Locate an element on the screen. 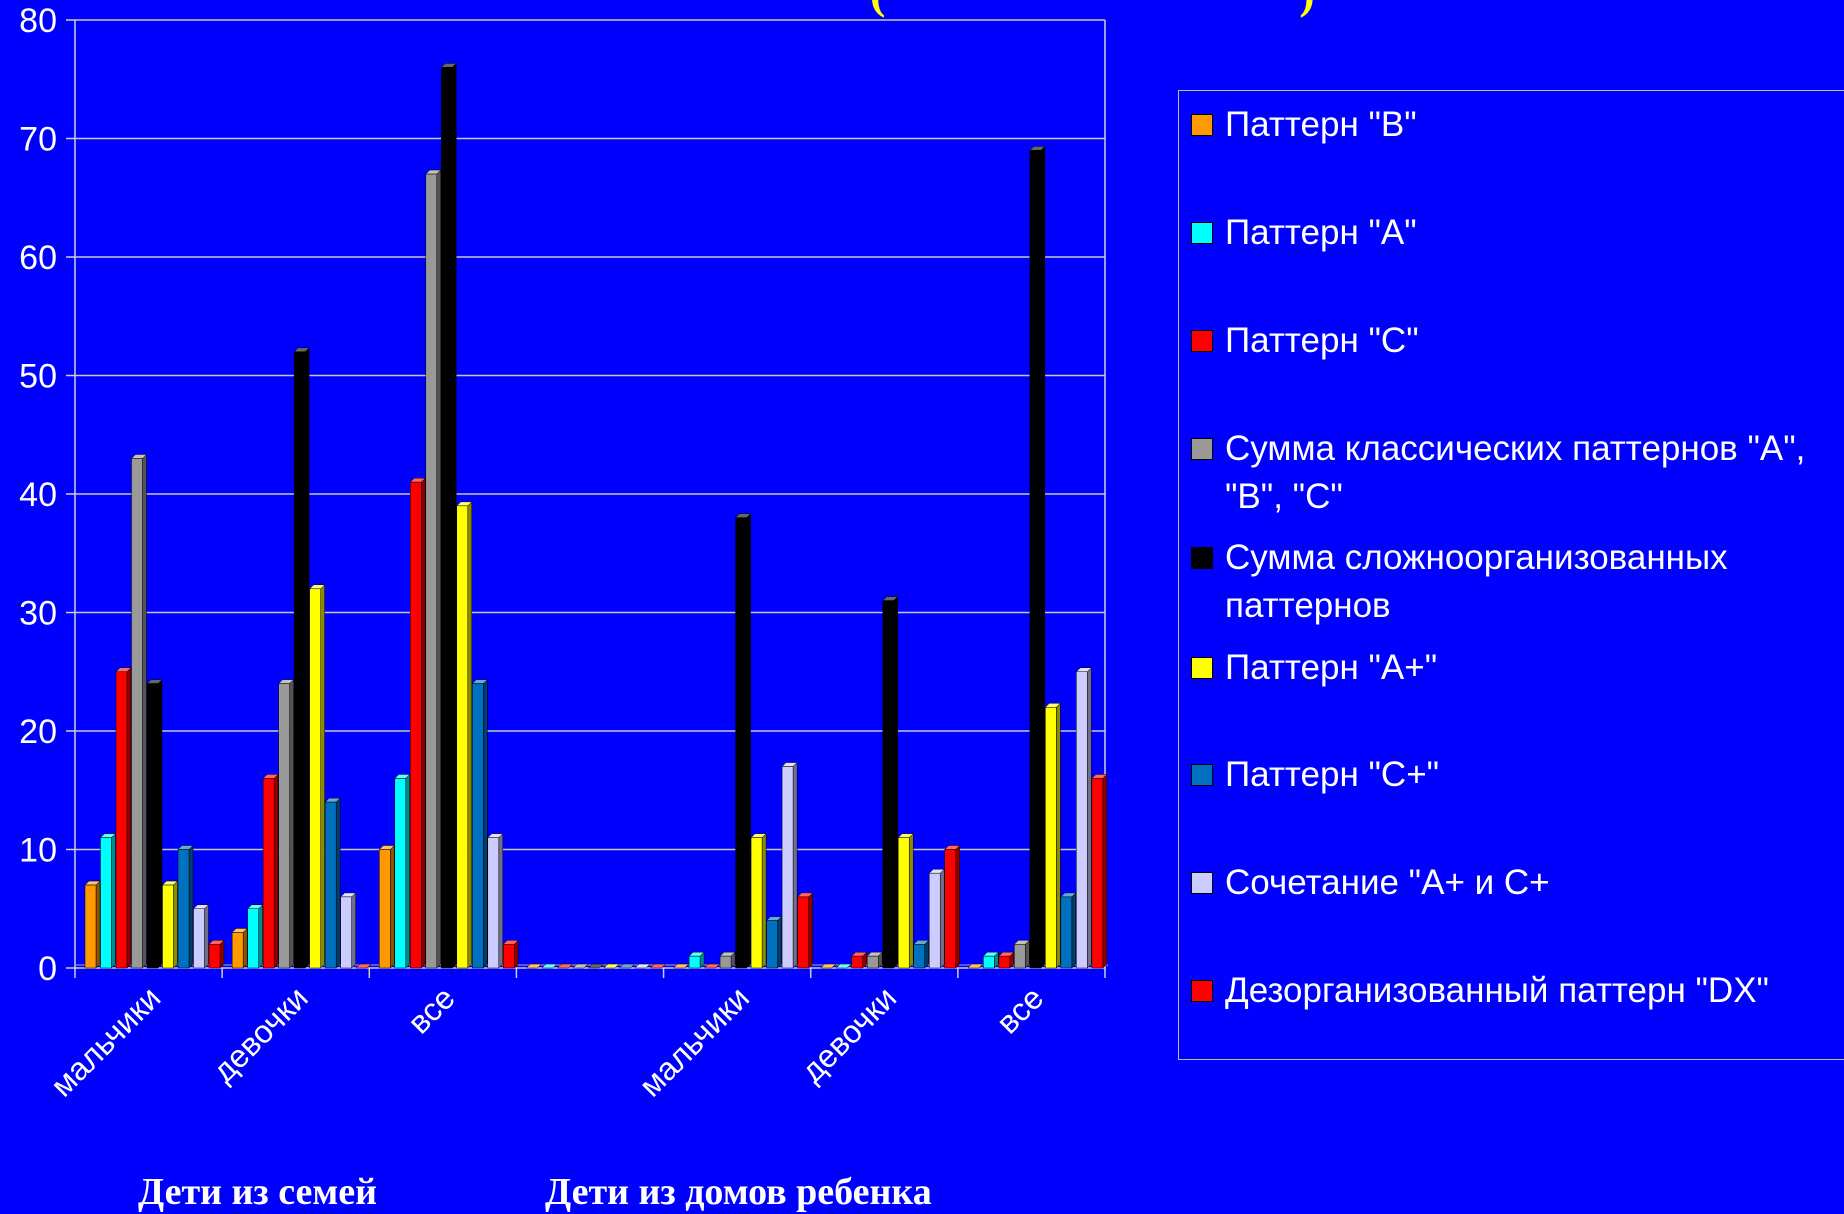 This screenshot has height=1214, width=1844. legend-label: Сочетание "A+ и C+ is located at coordinates (1387, 882).